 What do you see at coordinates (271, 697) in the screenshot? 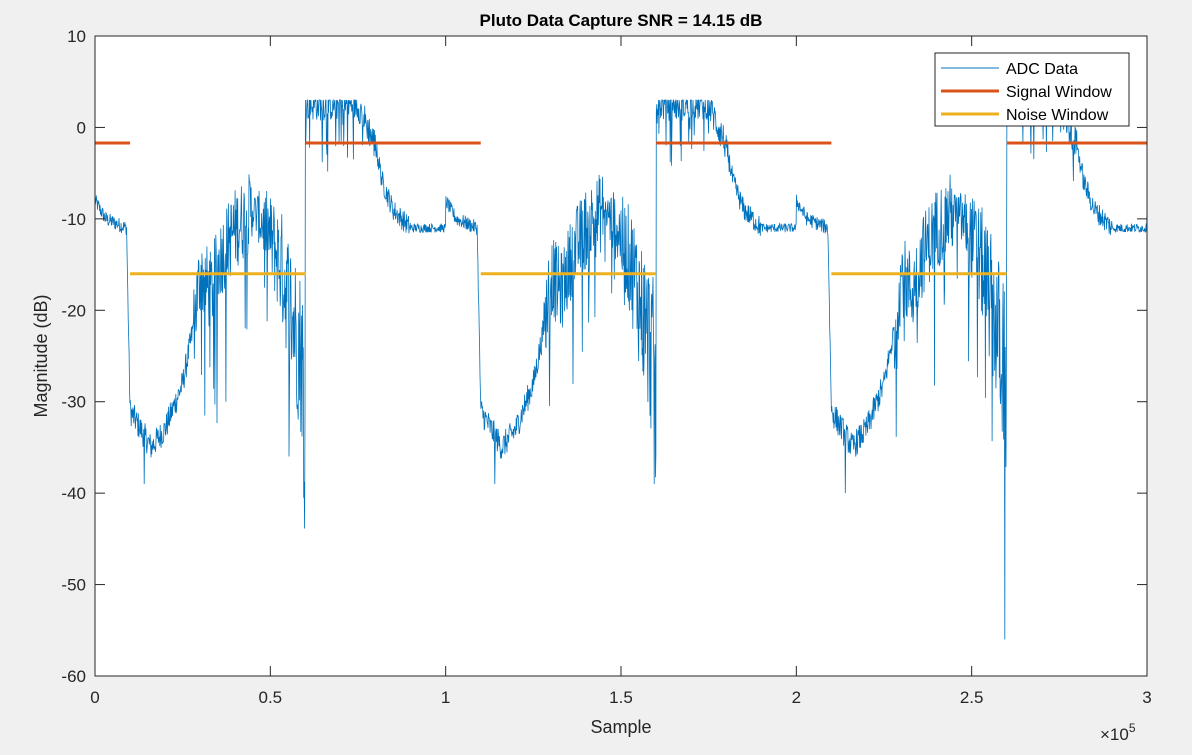
I see `x-tick-label: 0.5` at bounding box center [271, 697].